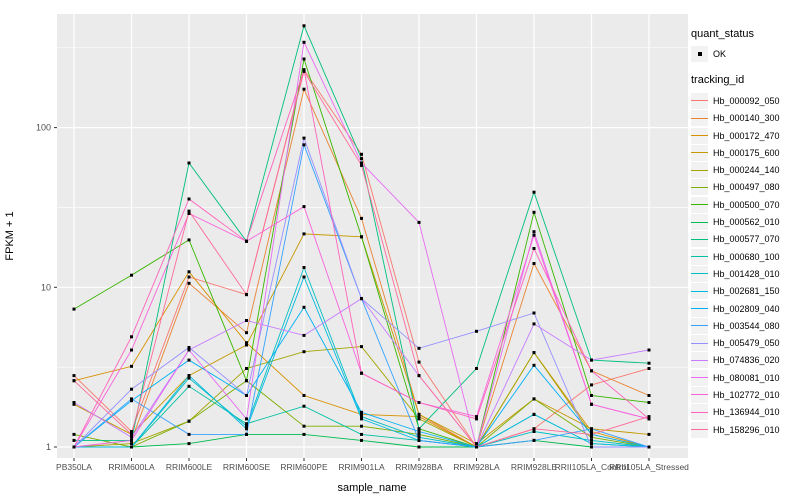  What do you see at coordinates (43, 128) in the screenshot?
I see `y-tick-label: 100` at bounding box center [43, 128].